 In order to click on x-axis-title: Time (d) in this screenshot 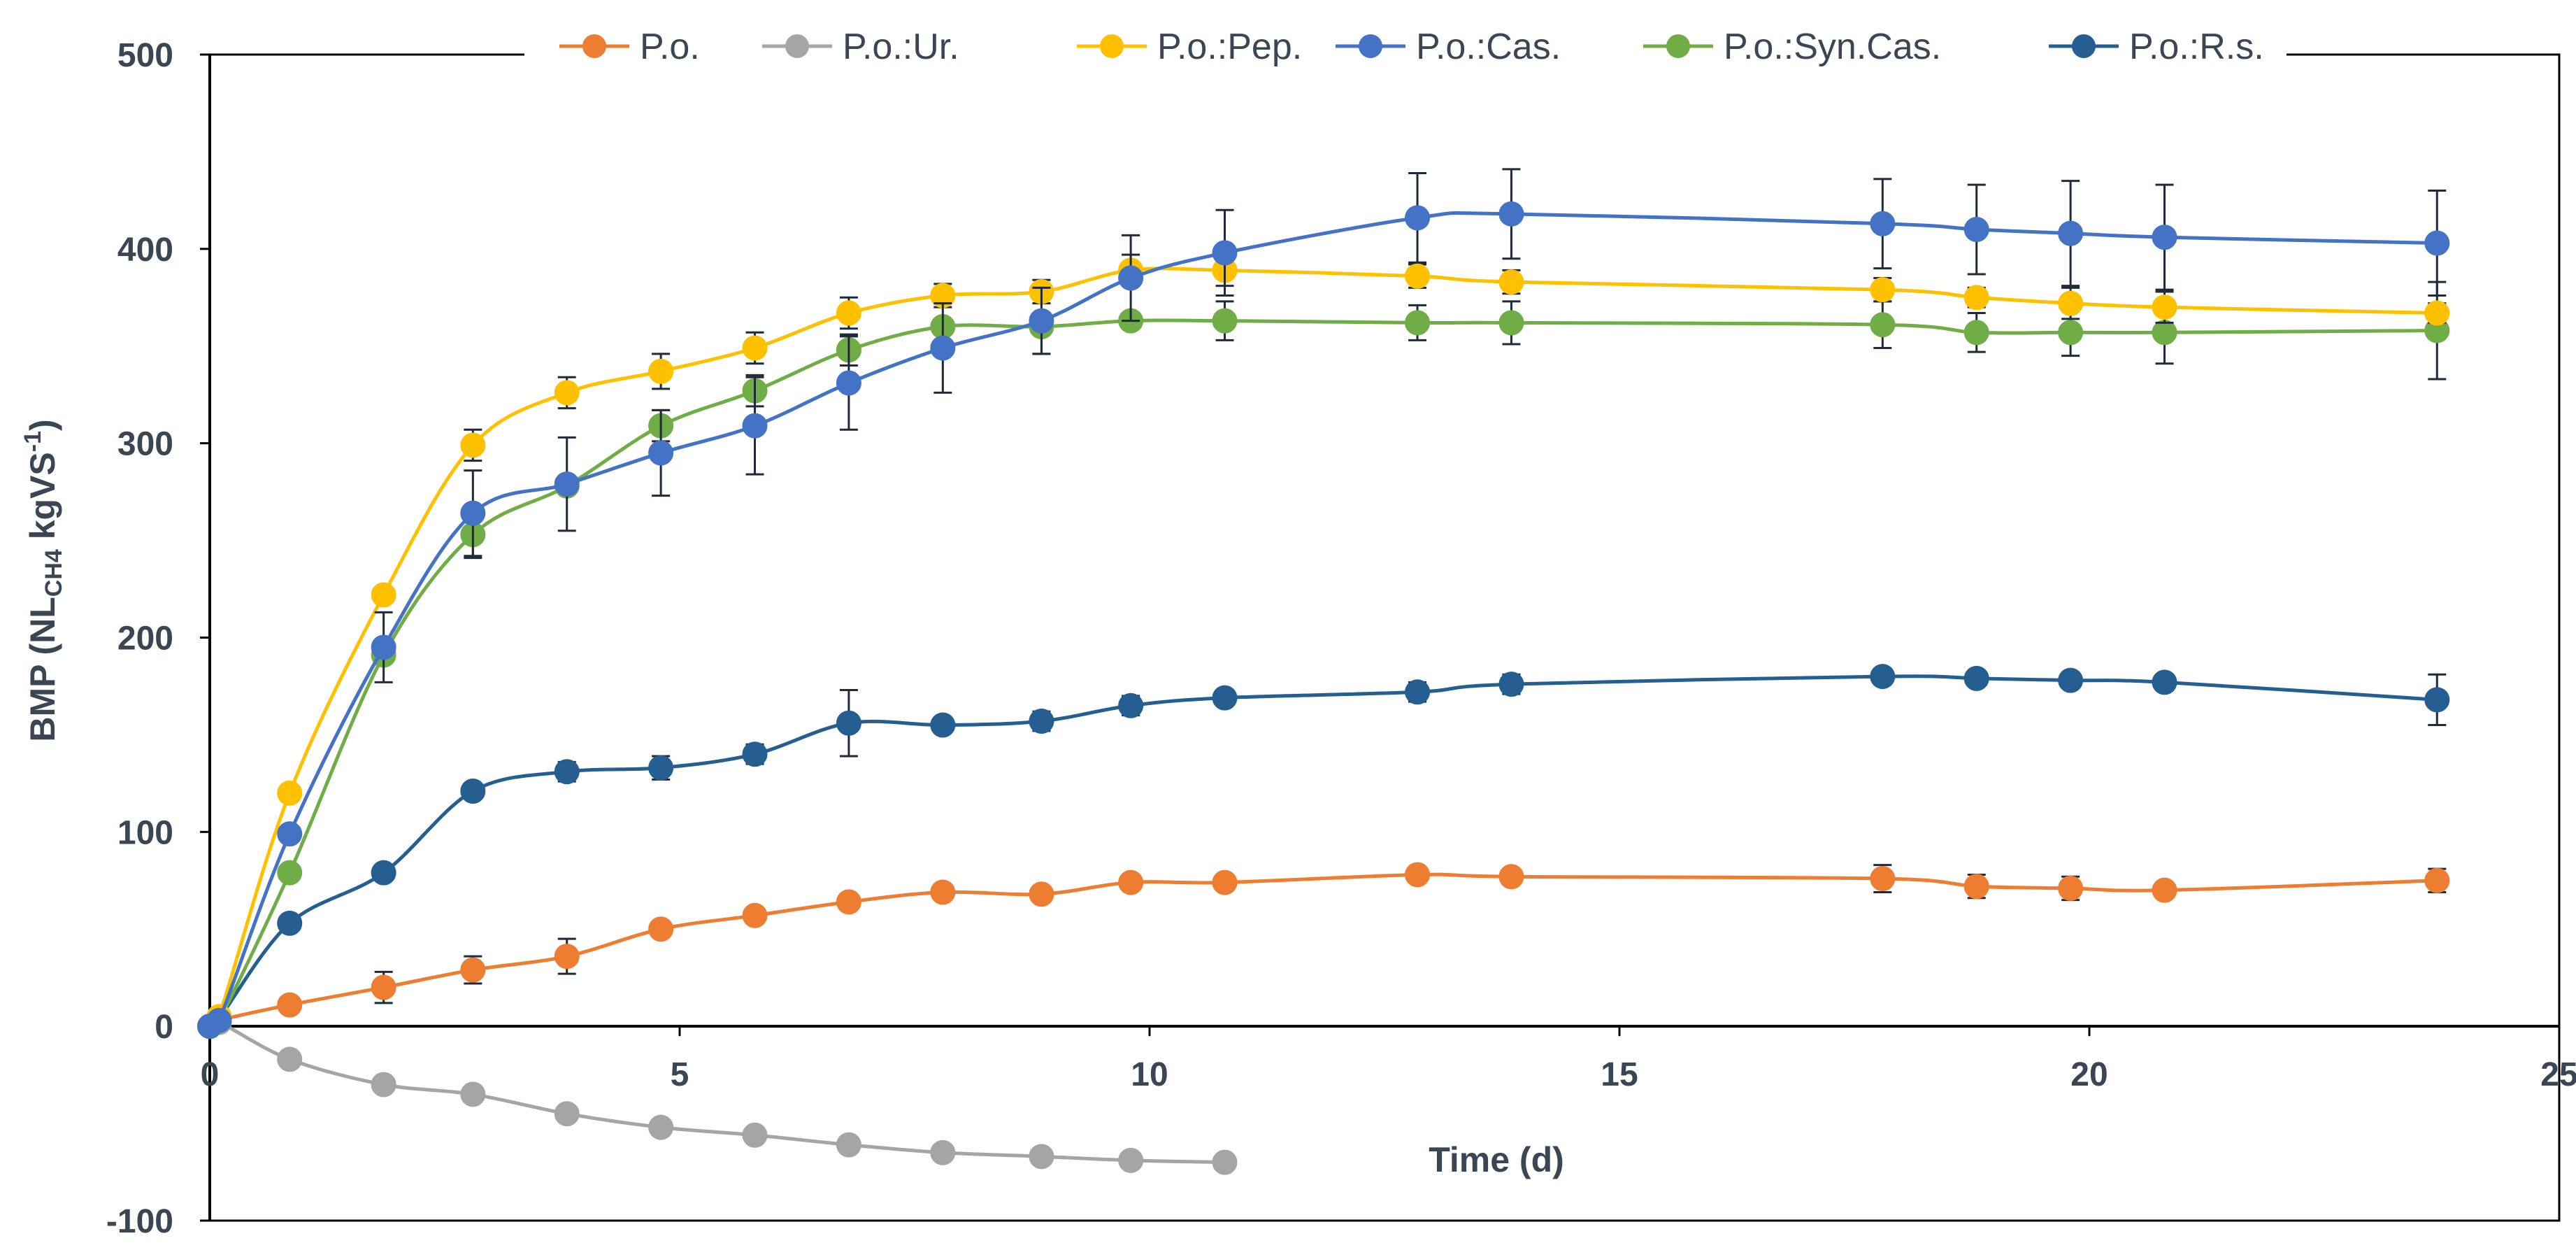, I will do `click(1496, 1159)`.